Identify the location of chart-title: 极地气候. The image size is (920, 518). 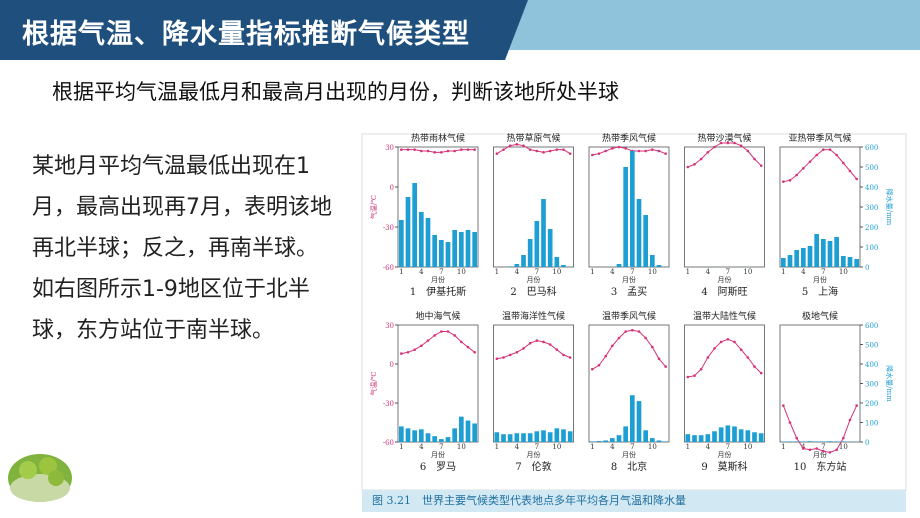
(820, 316).